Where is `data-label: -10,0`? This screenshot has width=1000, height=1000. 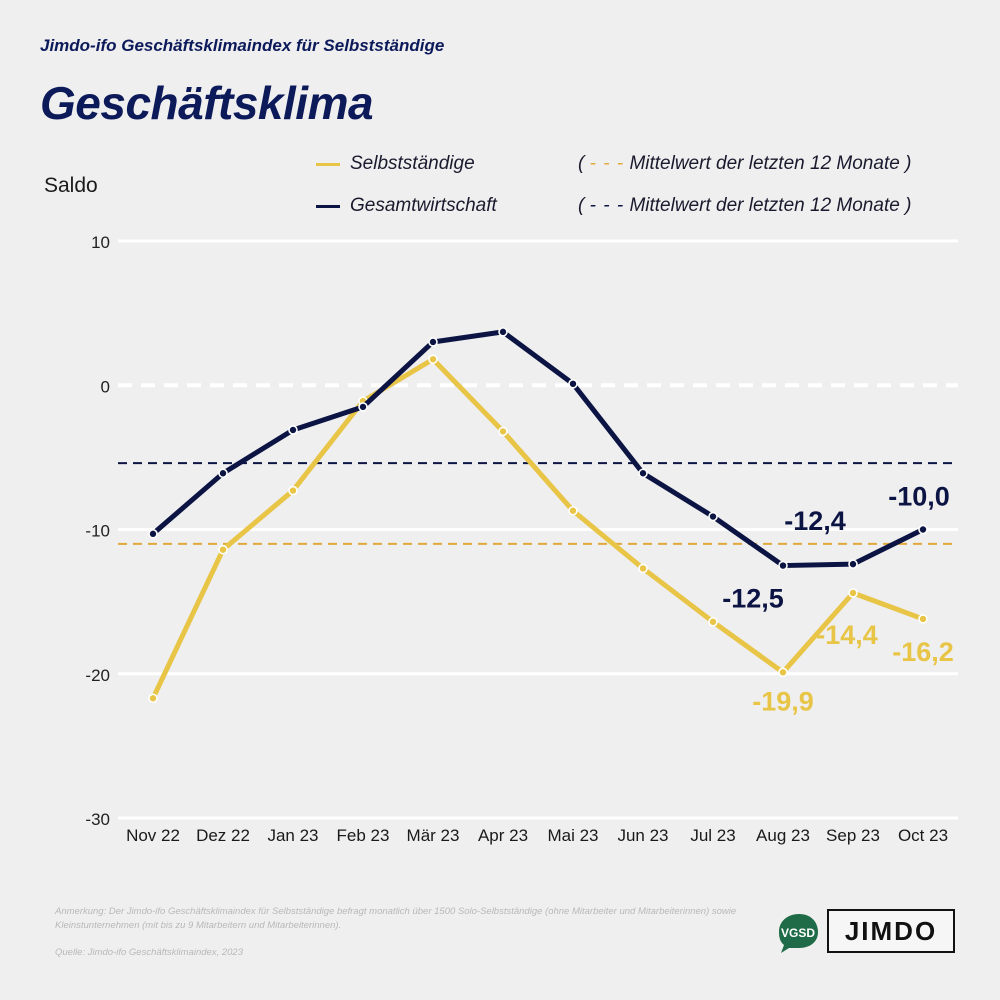 data-label: -10,0 is located at coordinates (919, 497).